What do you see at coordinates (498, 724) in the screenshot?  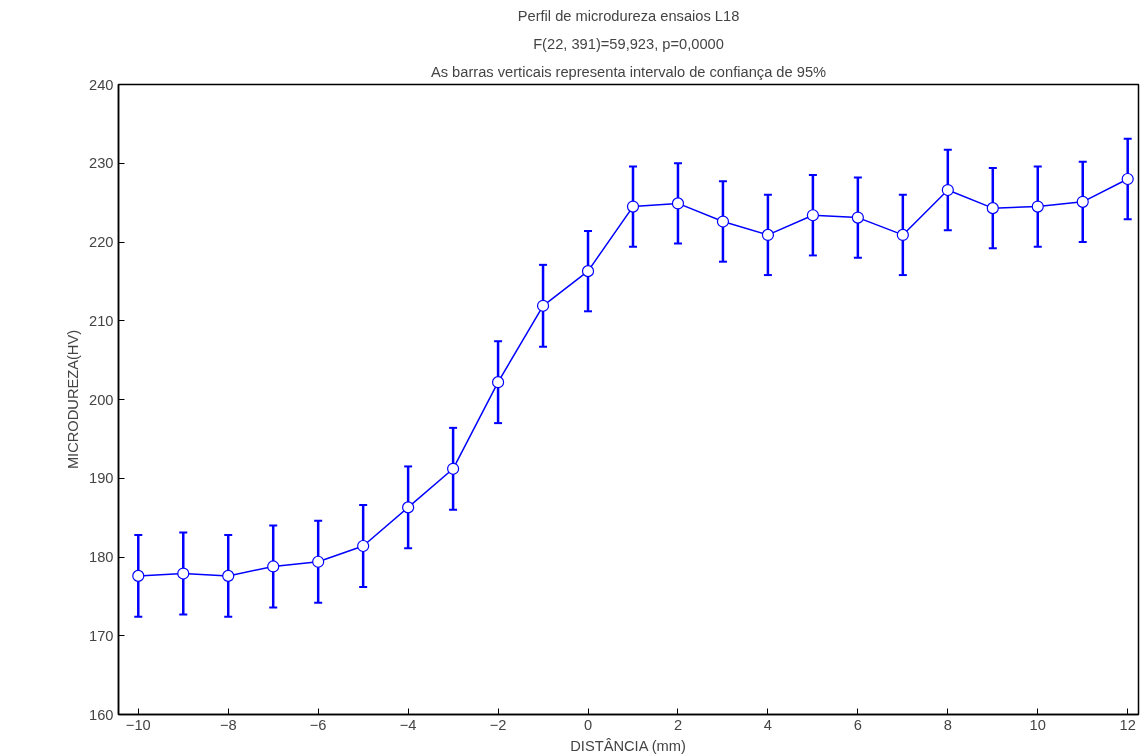 I see `x-tick-label: −2` at bounding box center [498, 724].